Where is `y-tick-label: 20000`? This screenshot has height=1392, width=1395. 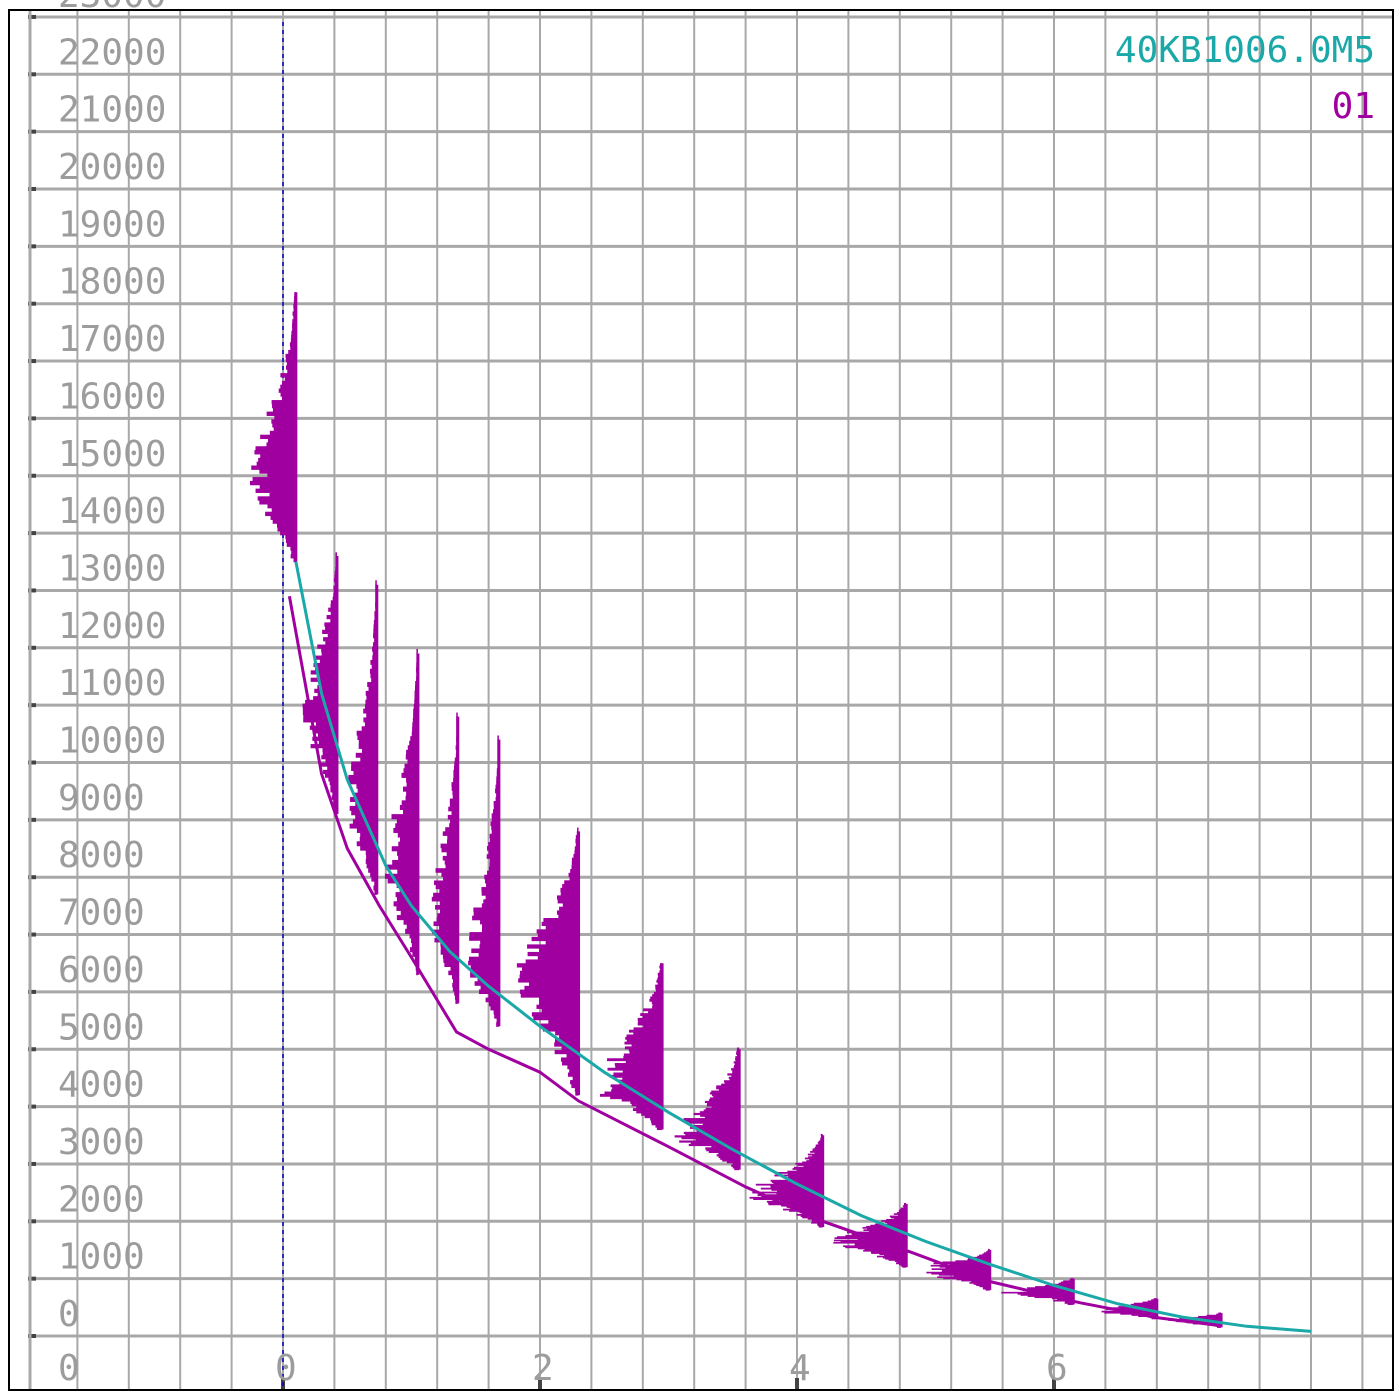
y-tick-label: 20000 is located at coordinates (112, 167).